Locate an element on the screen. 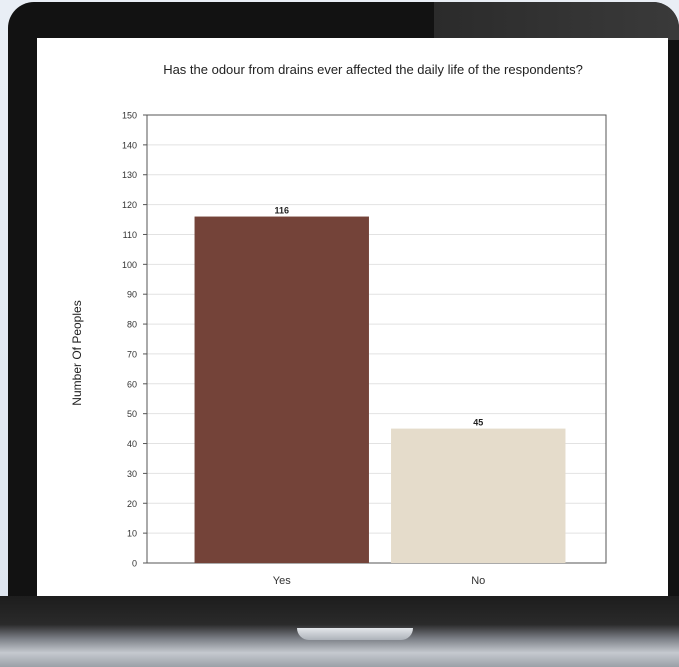 This screenshot has height=667, width=679. data-label-no: 45 is located at coordinates (478, 423).